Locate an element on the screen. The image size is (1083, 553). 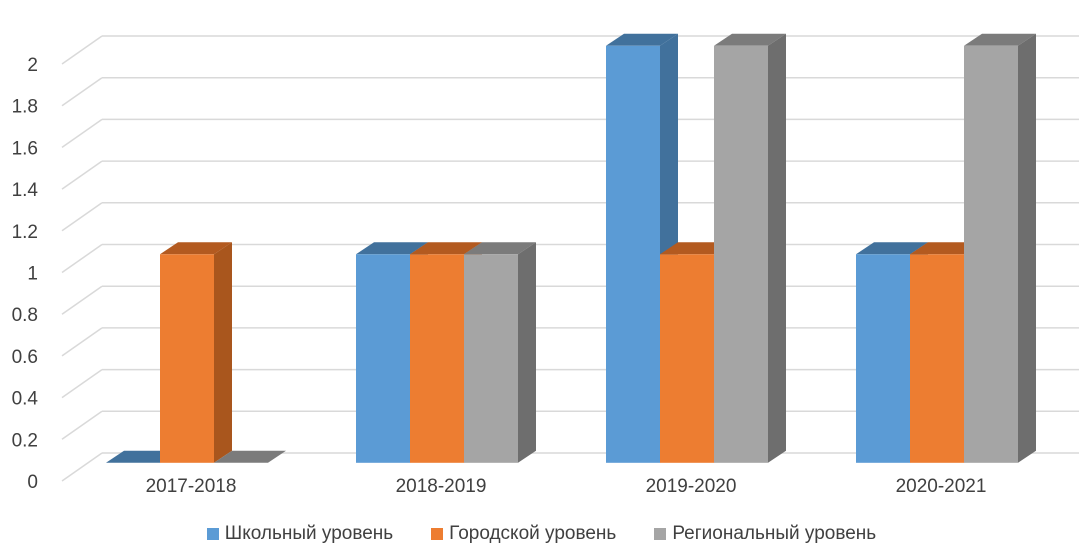
y-tick-label: 1.2 is located at coordinates (25, 232).